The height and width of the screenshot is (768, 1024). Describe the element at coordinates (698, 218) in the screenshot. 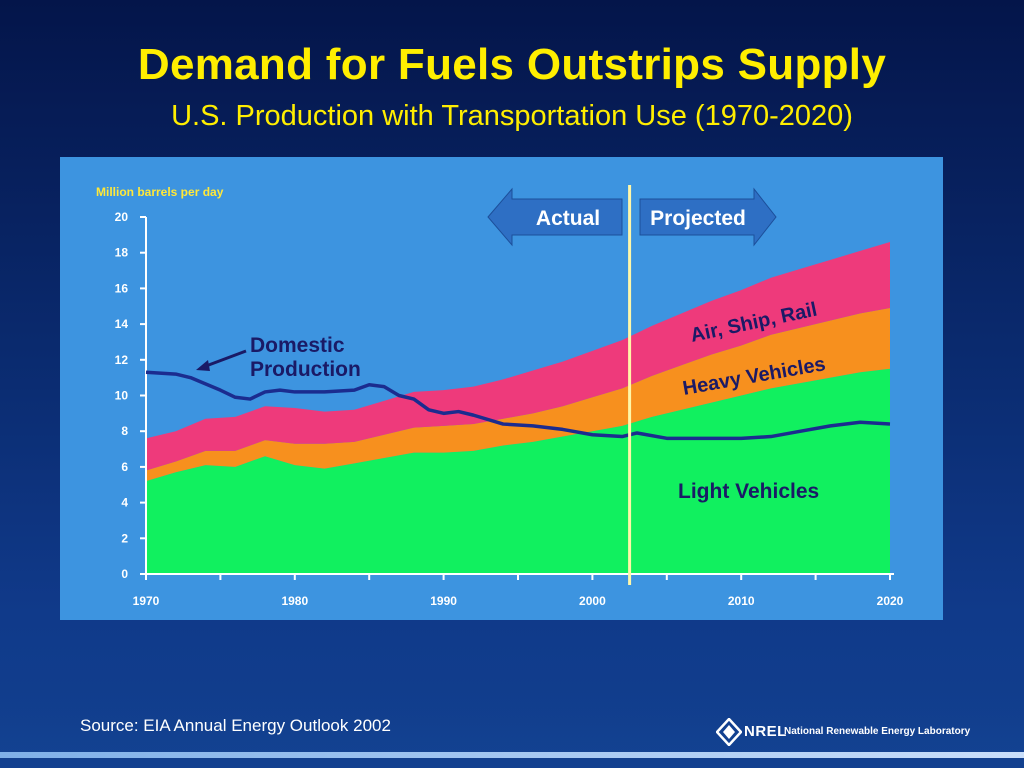

I see `projected-label: Projected` at that location.